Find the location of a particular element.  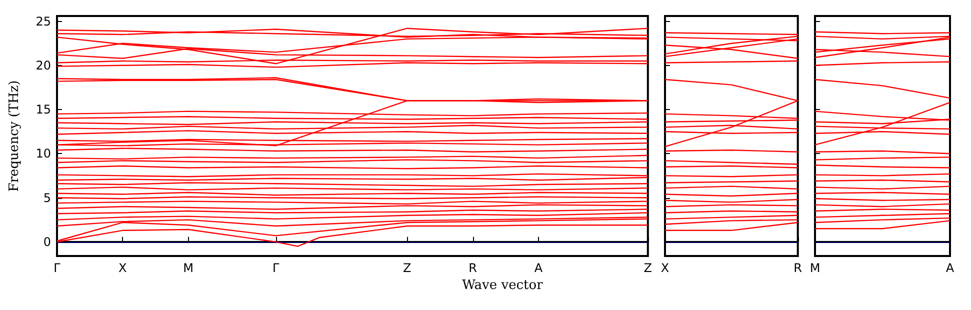

x-axis-title: Wave vector is located at coordinates (503, 285).